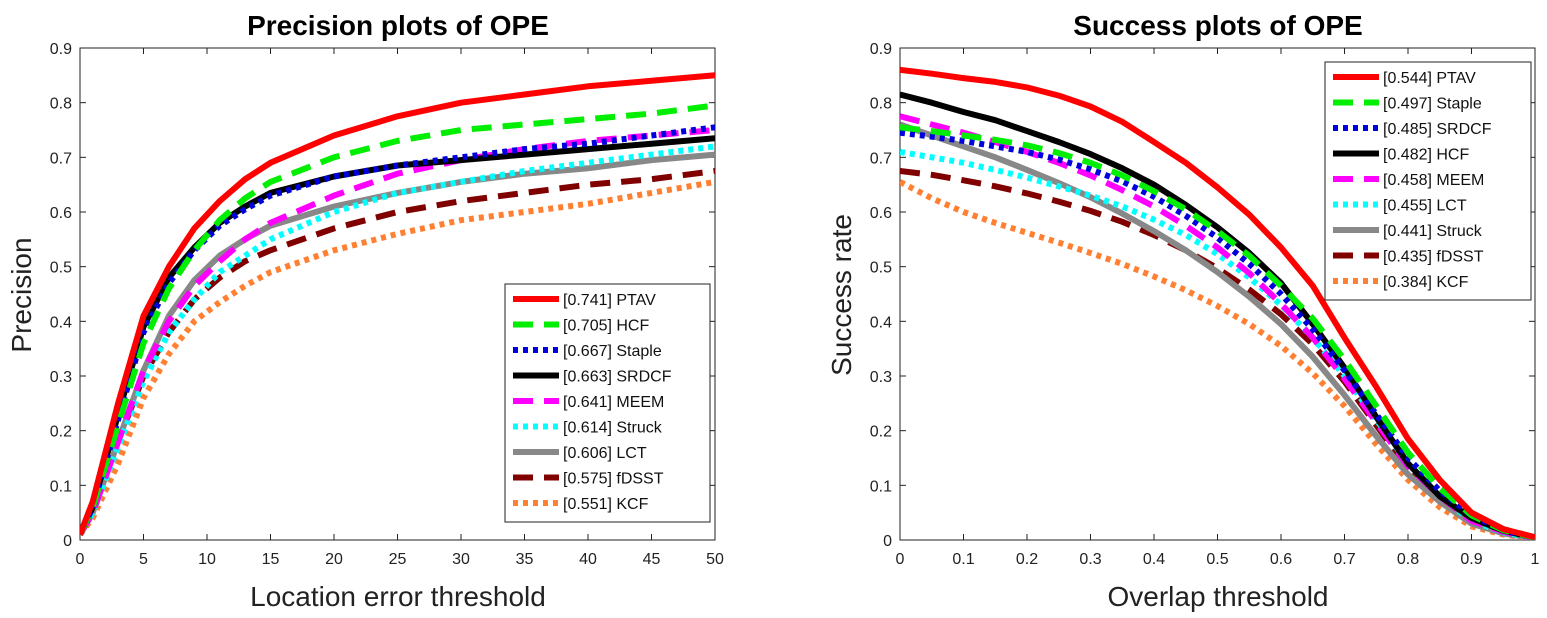 The image size is (1547, 618). Describe the element at coordinates (1217, 25) in the screenshot. I see `success-chart-title: Success plots of OPE` at that location.